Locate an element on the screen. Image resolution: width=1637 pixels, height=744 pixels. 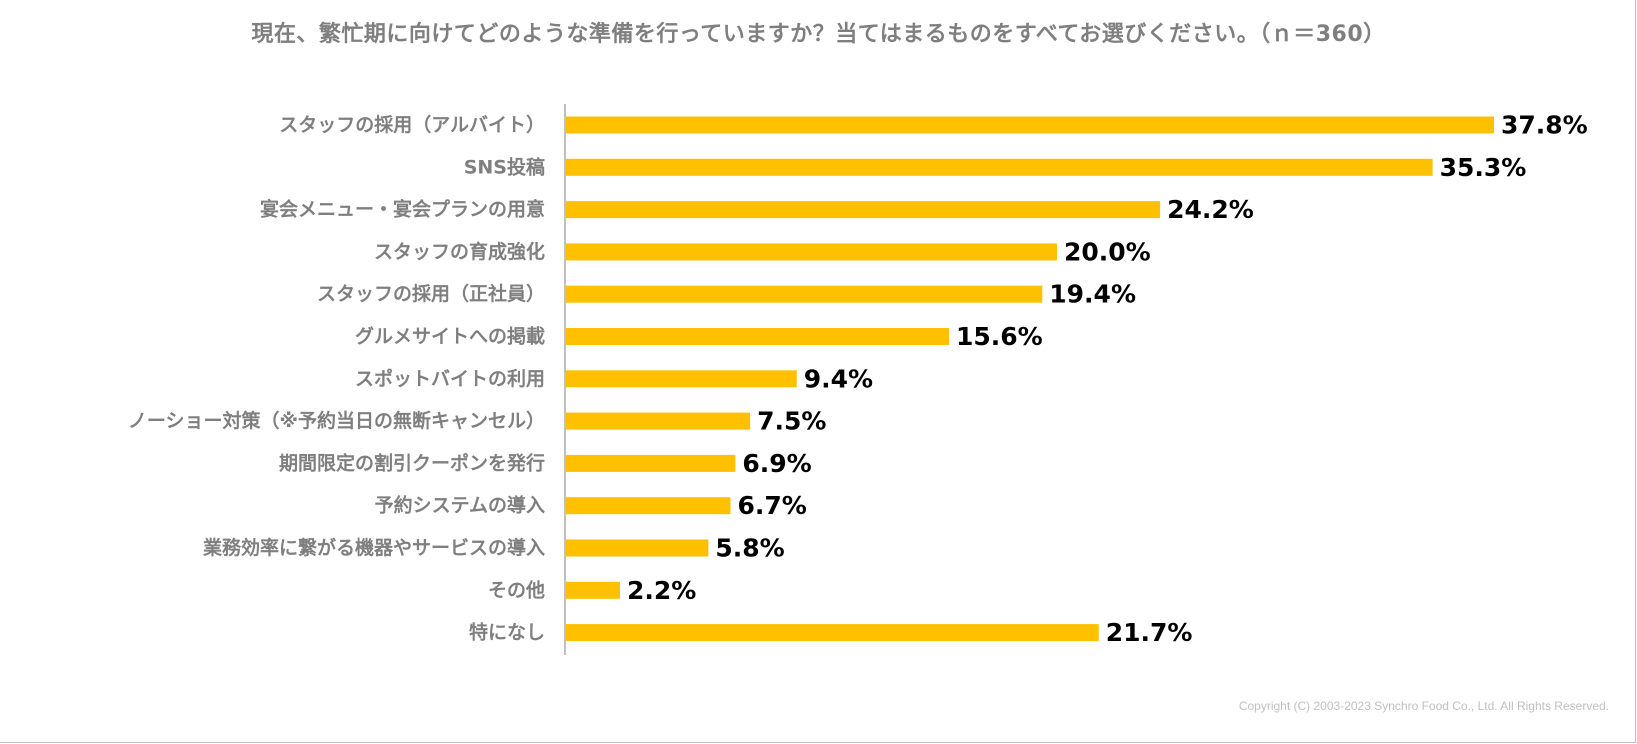
data-label: 6.9% is located at coordinates (776, 463).